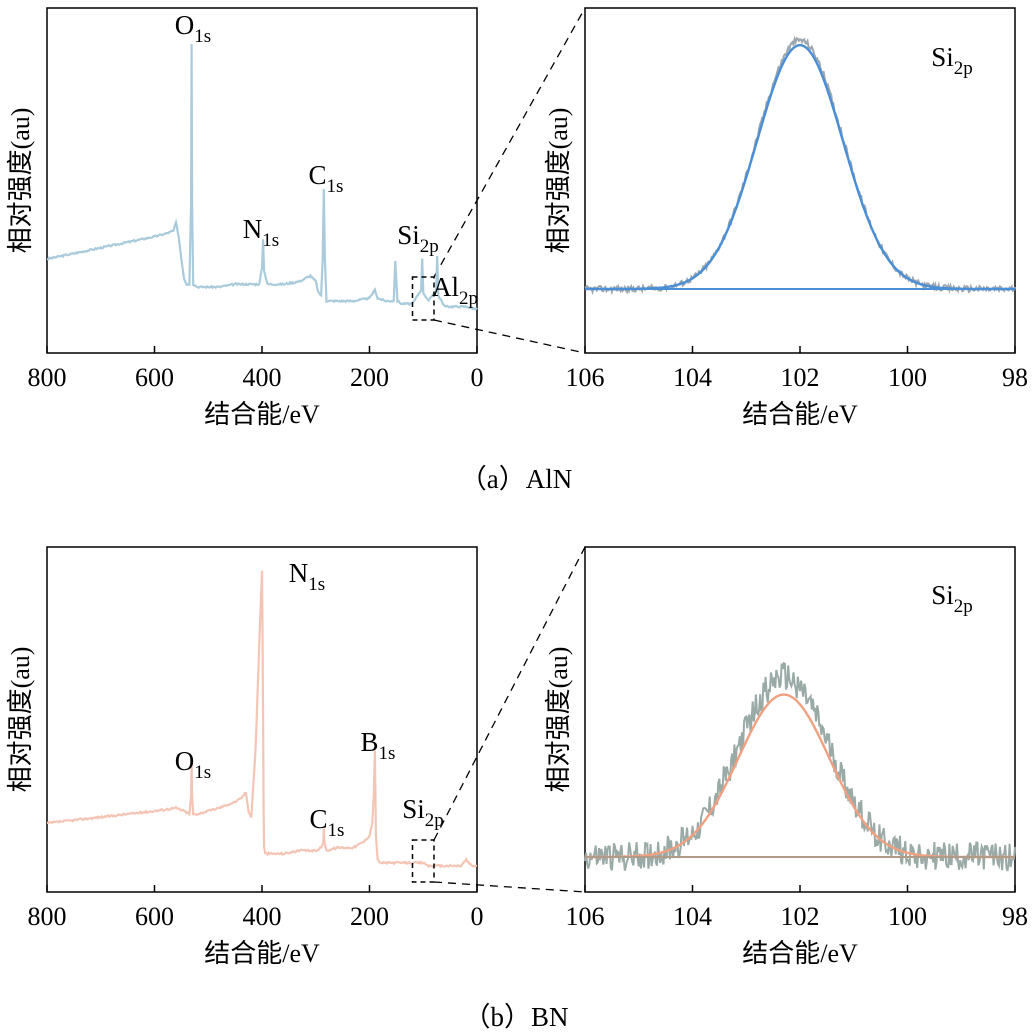  I want to click on caption-a: （a）AlN, so click(516, 479).